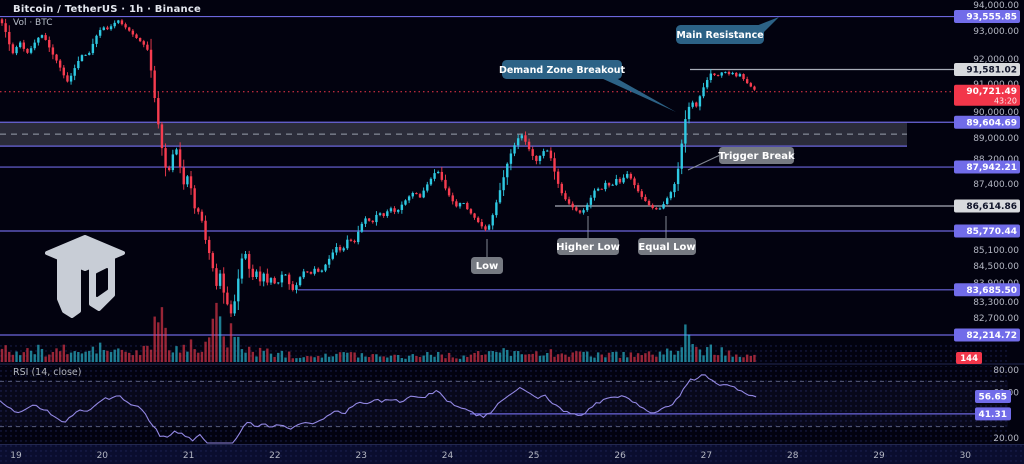 This screenshot has width=1024, height=464. Describe the element at coordinates (996, 139) in the screenshot. I see `price-axis-tick: 89,000.00` at that location.